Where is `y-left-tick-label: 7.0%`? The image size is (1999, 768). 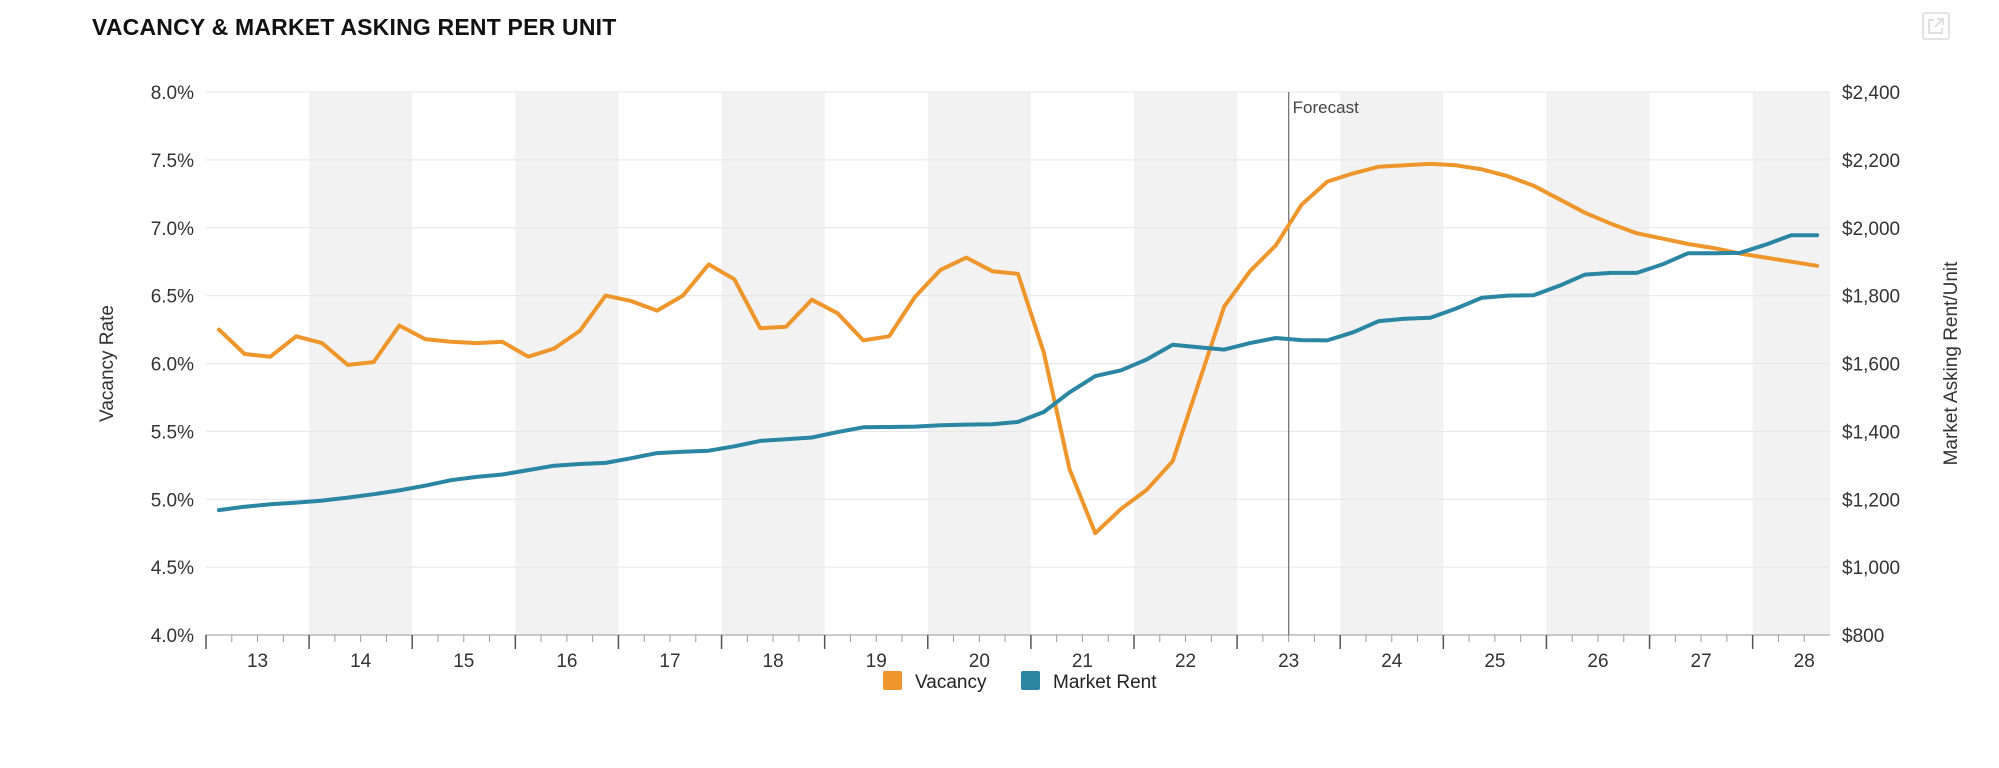 y-left-tick-label: 7.0% is located at coordinates (172, 229).